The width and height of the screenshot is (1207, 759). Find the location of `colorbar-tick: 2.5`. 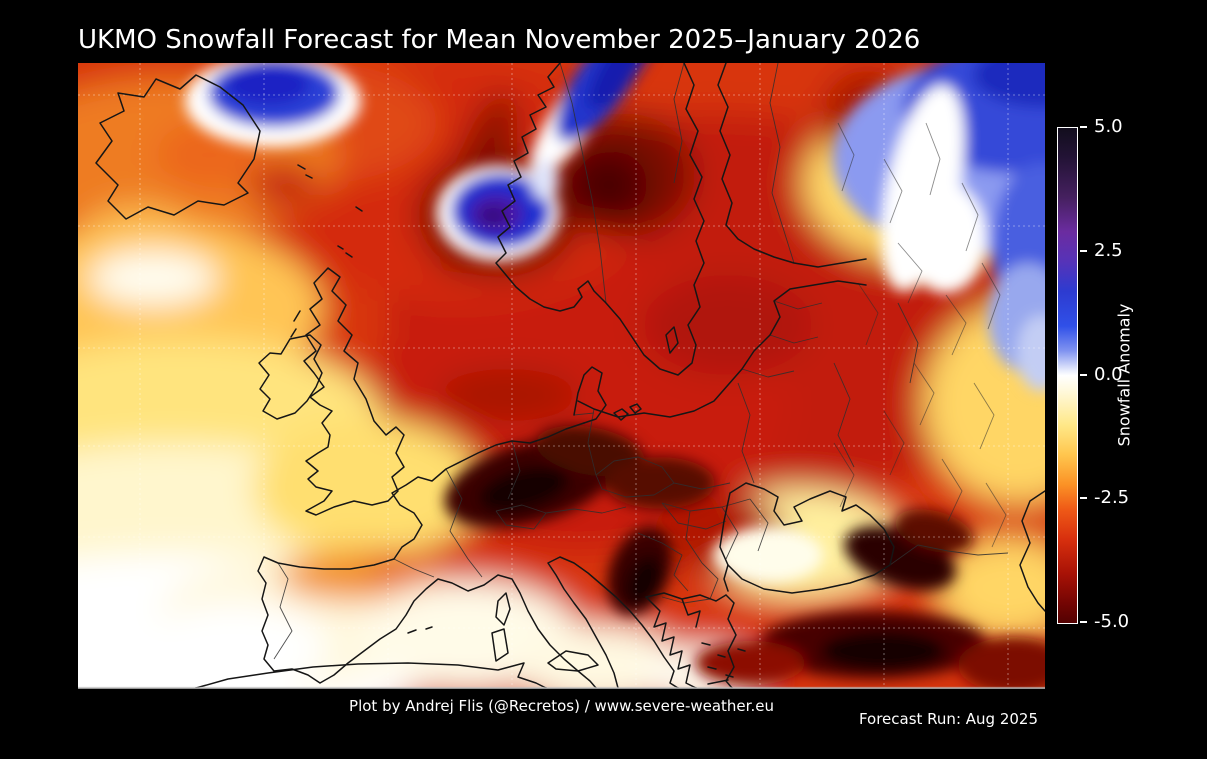

colorbar-tick: 2.5 is located at coordinates (1101, 251).